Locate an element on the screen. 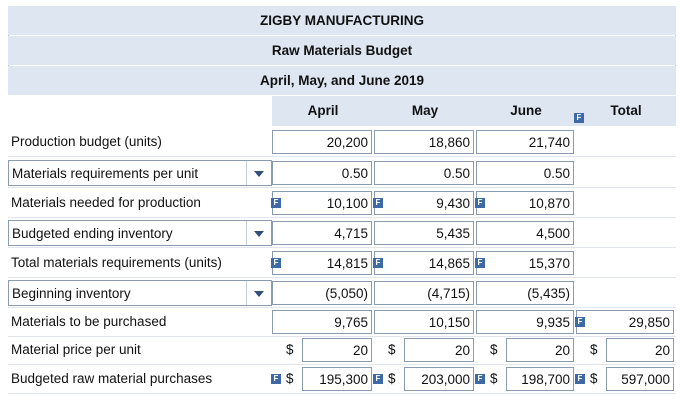 The image size is (680, 412). row-label: Production budget (units) is located at coordinates (140, 142).